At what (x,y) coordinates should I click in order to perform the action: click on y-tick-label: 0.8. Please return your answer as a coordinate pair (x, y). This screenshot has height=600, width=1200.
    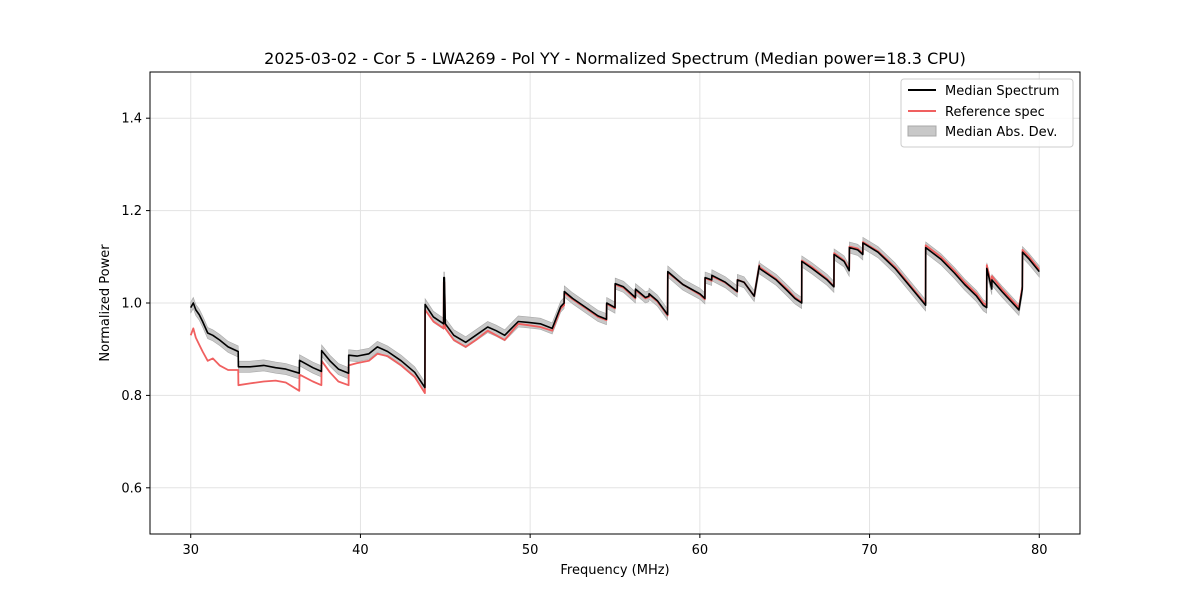
    Looking at the image, I should click on (131, 396).